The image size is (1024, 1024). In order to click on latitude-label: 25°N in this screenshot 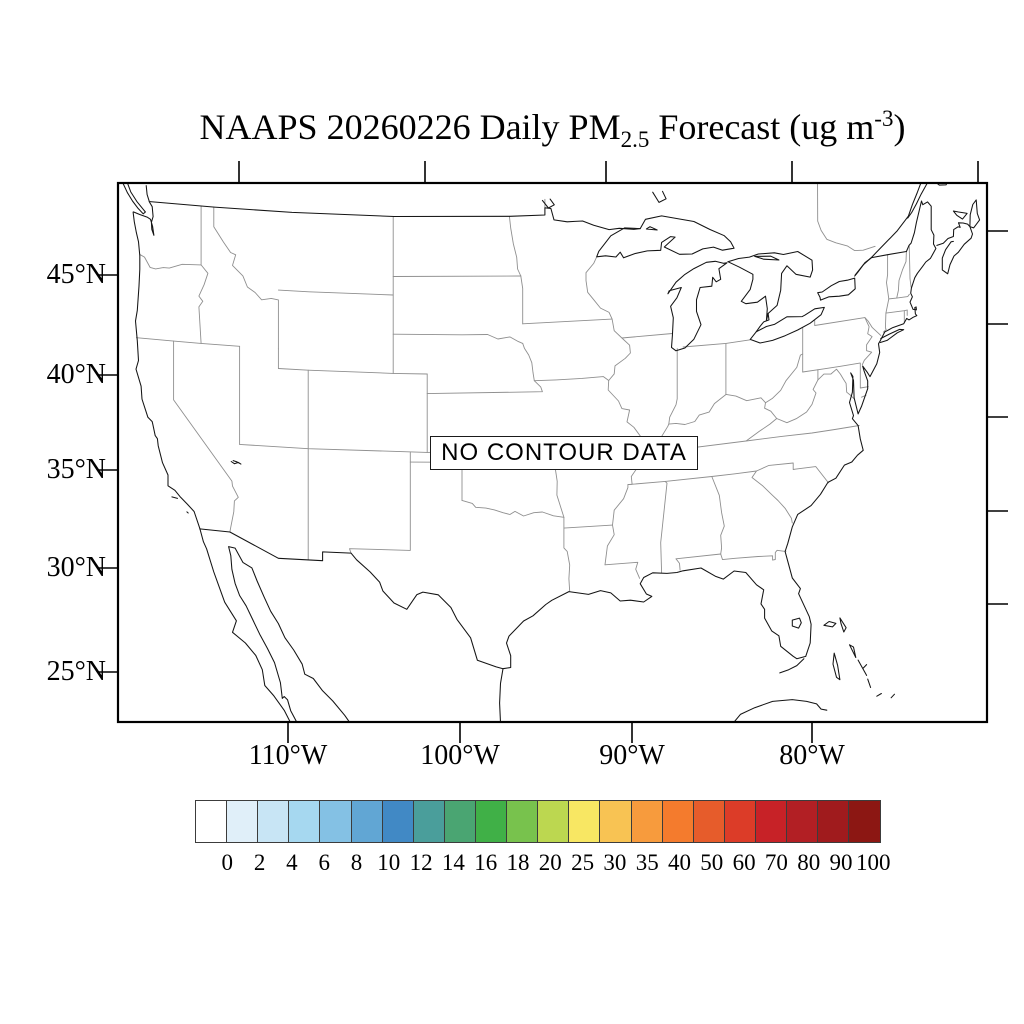, I will do `click(76, 671)`.